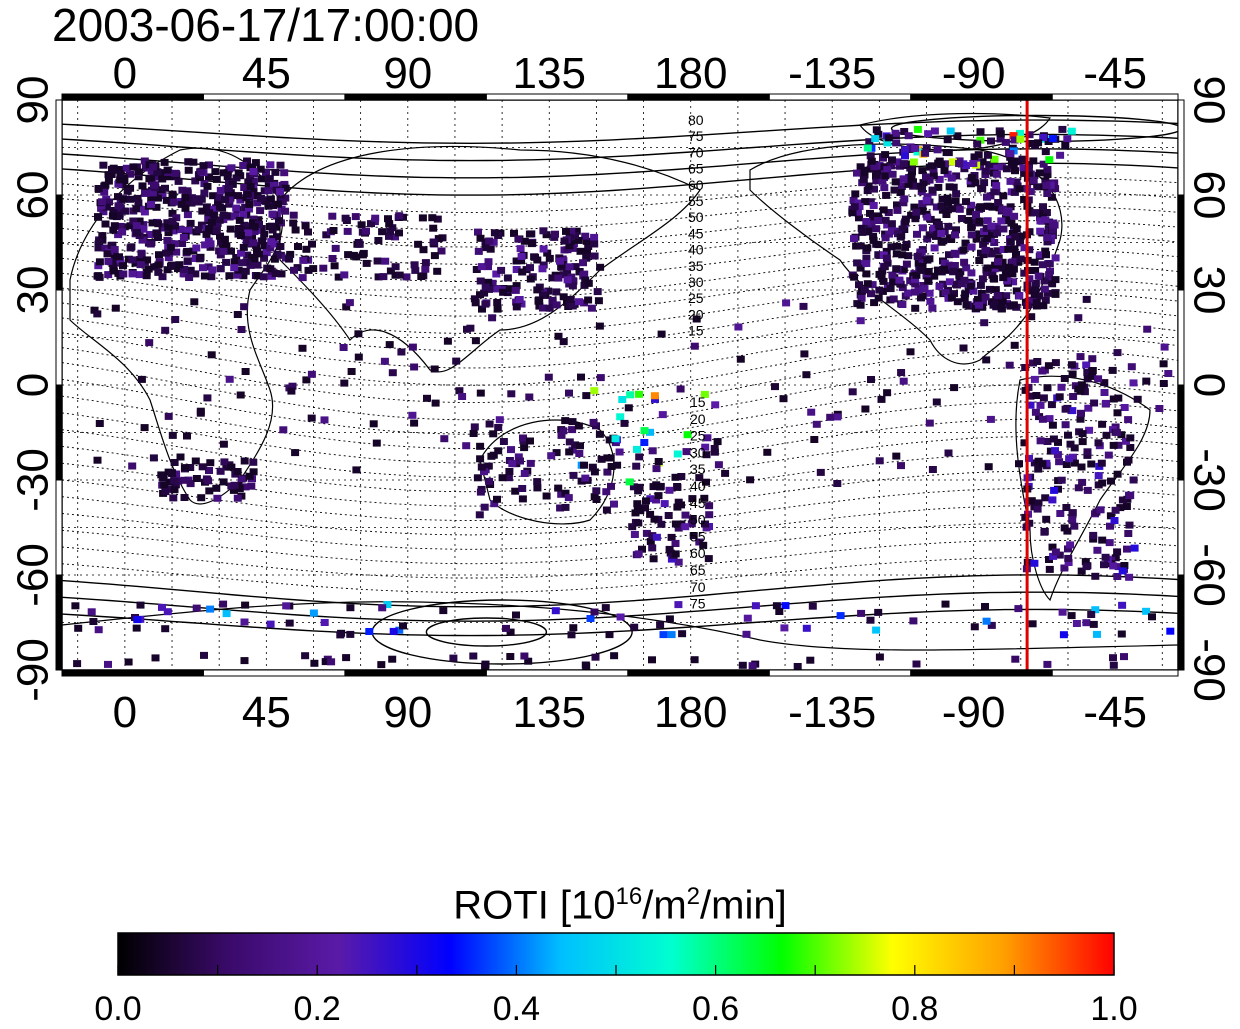 This screenshot has height=1029, width=1240. Describe the element at coordinates (696, 185) in the screenshot. I see `contour-label-north: 60` at that location.